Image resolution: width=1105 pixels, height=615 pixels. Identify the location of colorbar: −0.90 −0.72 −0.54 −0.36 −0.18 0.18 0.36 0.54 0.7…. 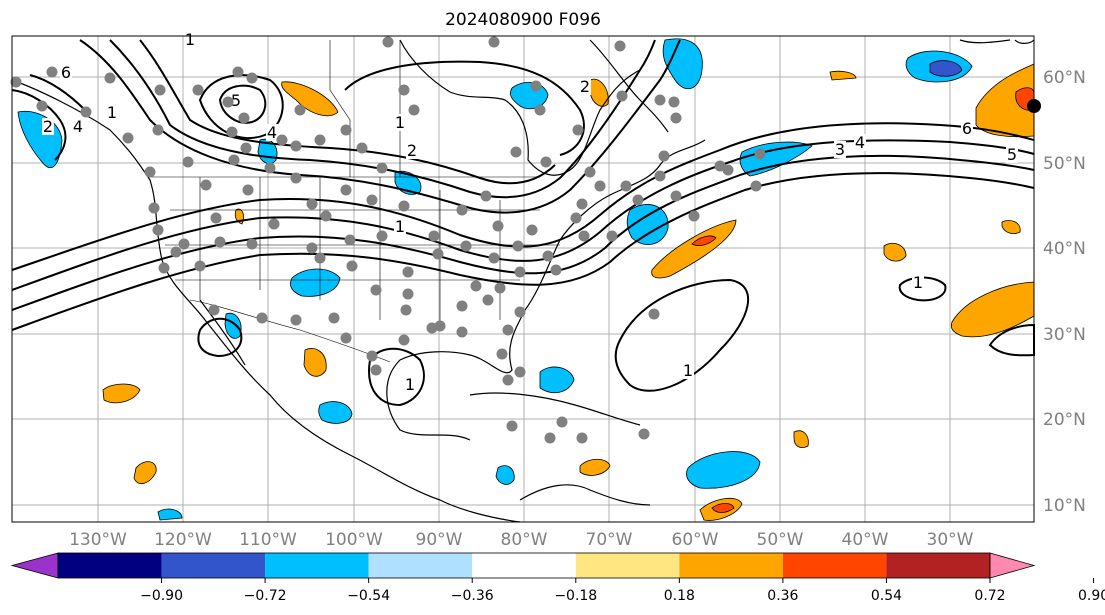
(557, 578).